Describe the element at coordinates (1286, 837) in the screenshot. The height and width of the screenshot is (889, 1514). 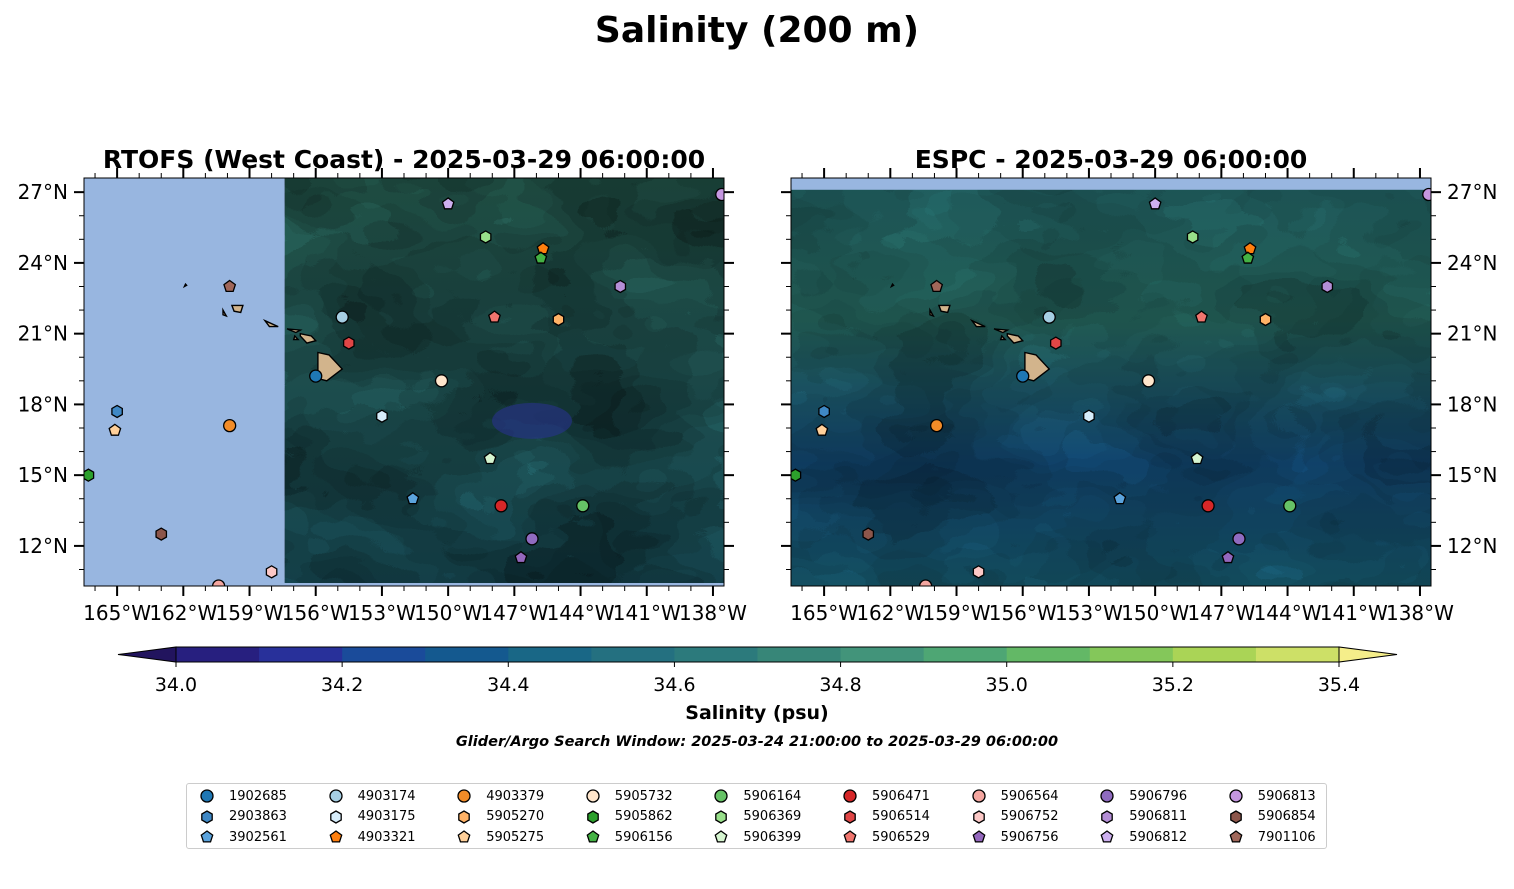
I see `legend-label: 7901106` at that location.